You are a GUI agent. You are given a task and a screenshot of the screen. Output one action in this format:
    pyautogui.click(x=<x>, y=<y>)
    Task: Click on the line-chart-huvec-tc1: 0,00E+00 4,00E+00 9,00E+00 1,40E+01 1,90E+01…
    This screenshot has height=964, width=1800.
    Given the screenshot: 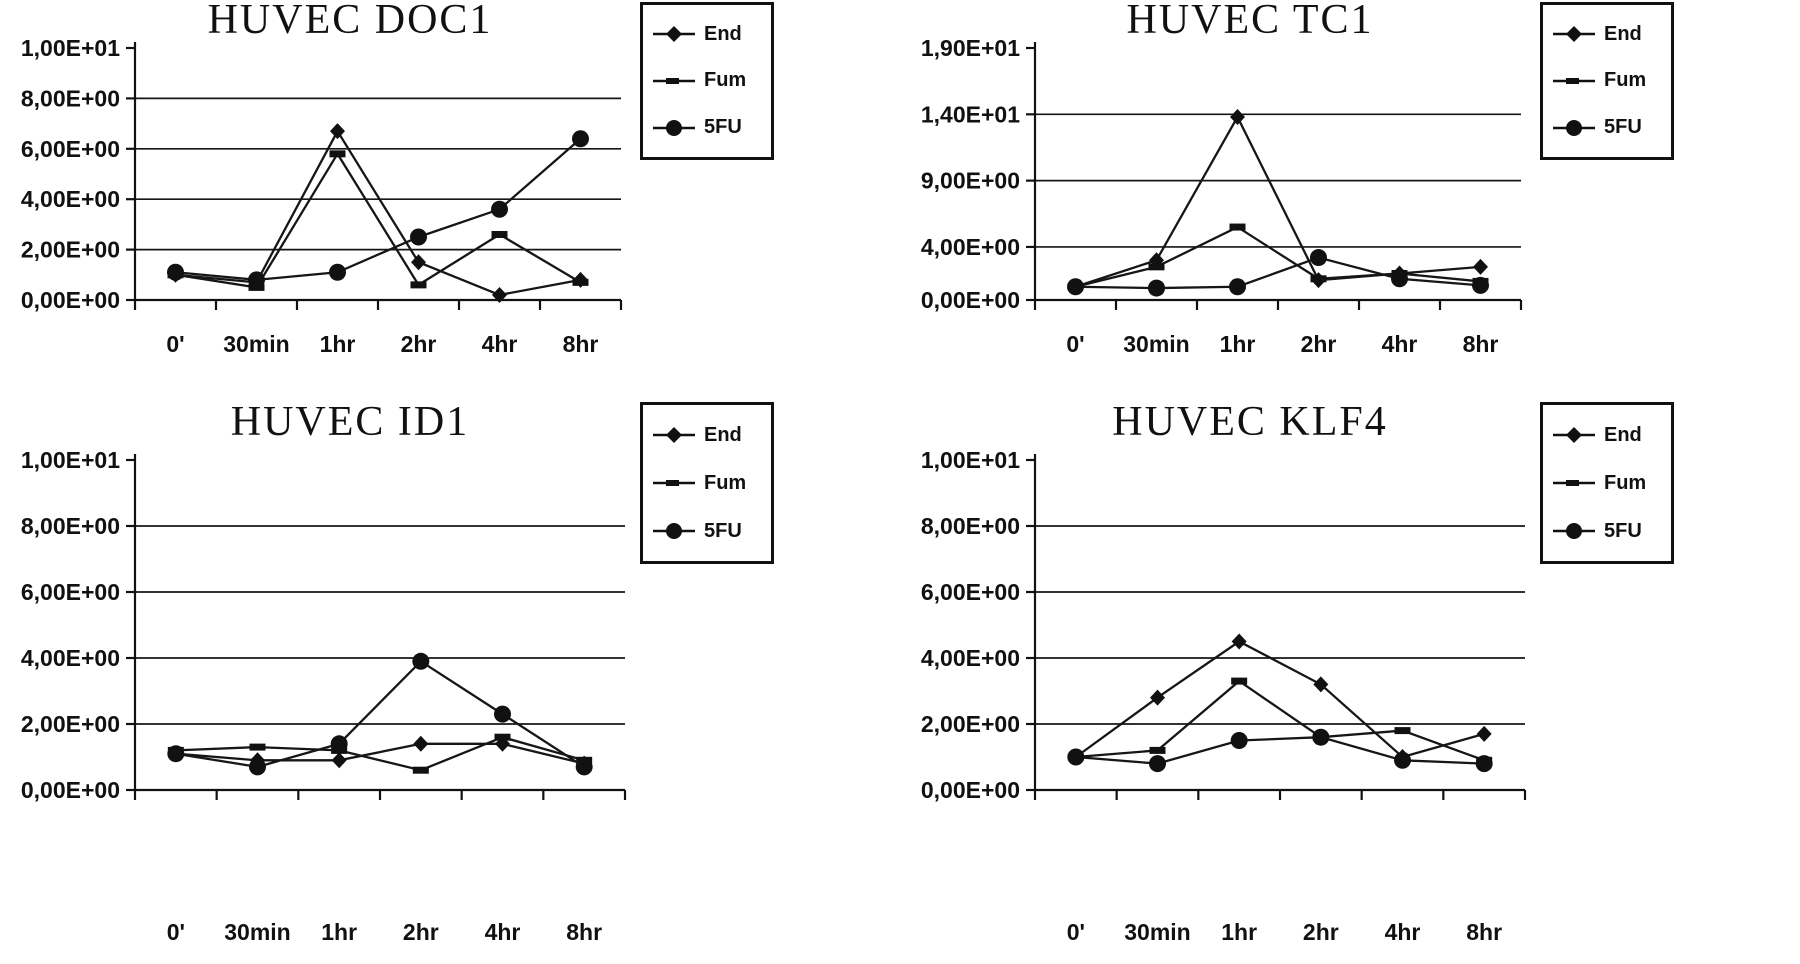 What is the action you would take?
    pyautogui.click(x=1222, y=196)
    